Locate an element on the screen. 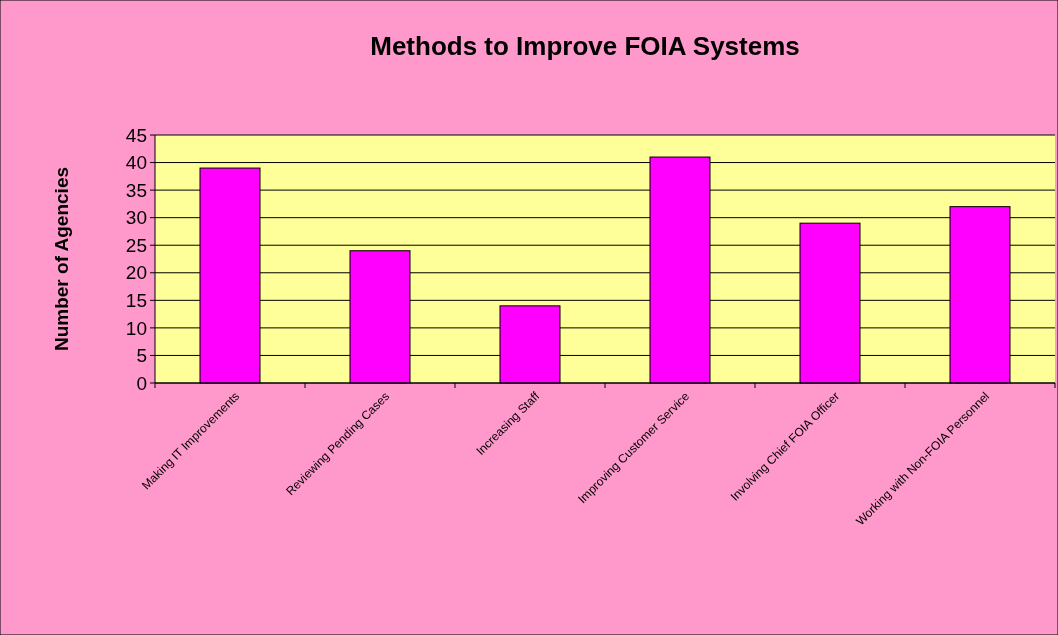 The width and height of the screenshot is (1058, 635). y-tick-label: 45 is located at coordinates (136, 135).